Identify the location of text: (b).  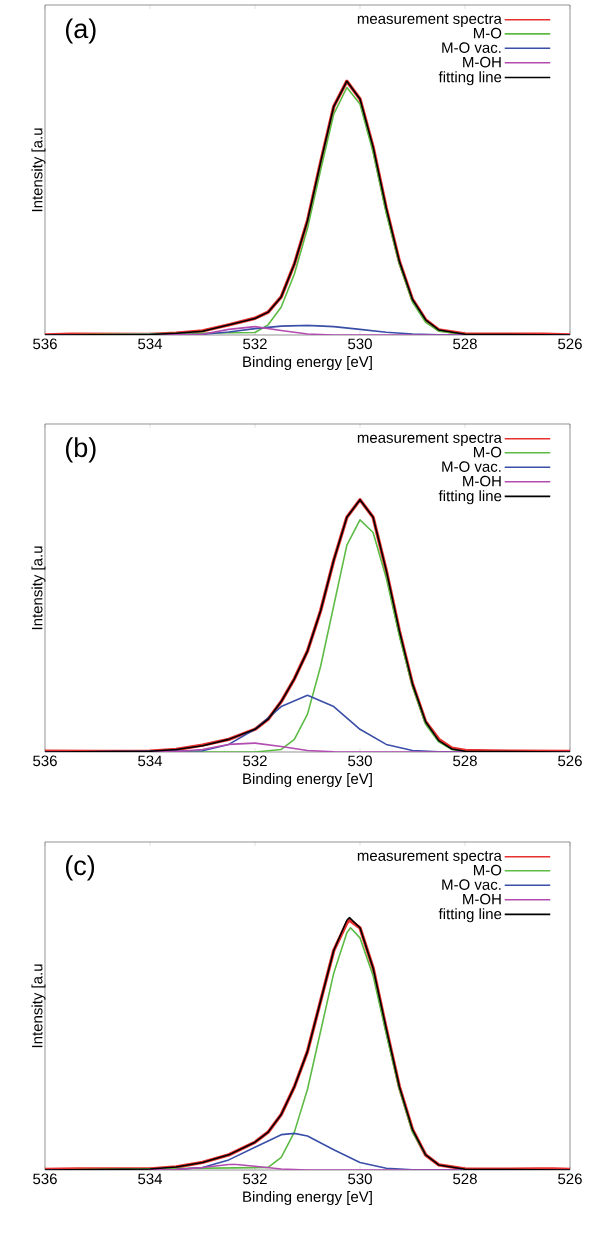
(80, 450).